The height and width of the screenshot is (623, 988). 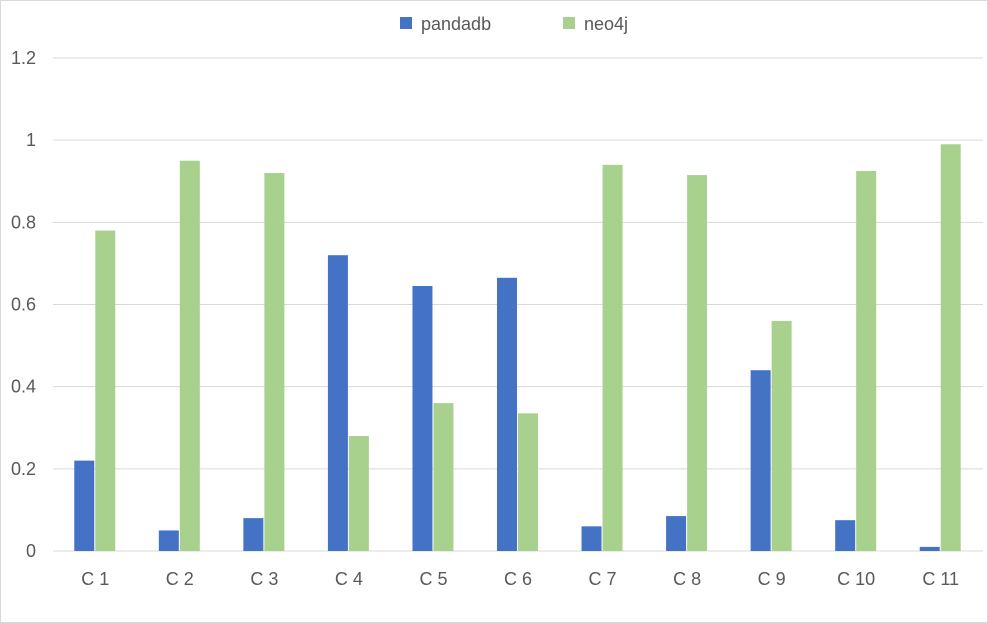 I want to click on legend-label-neo4j: neo4j, so click(x=606, y=24).